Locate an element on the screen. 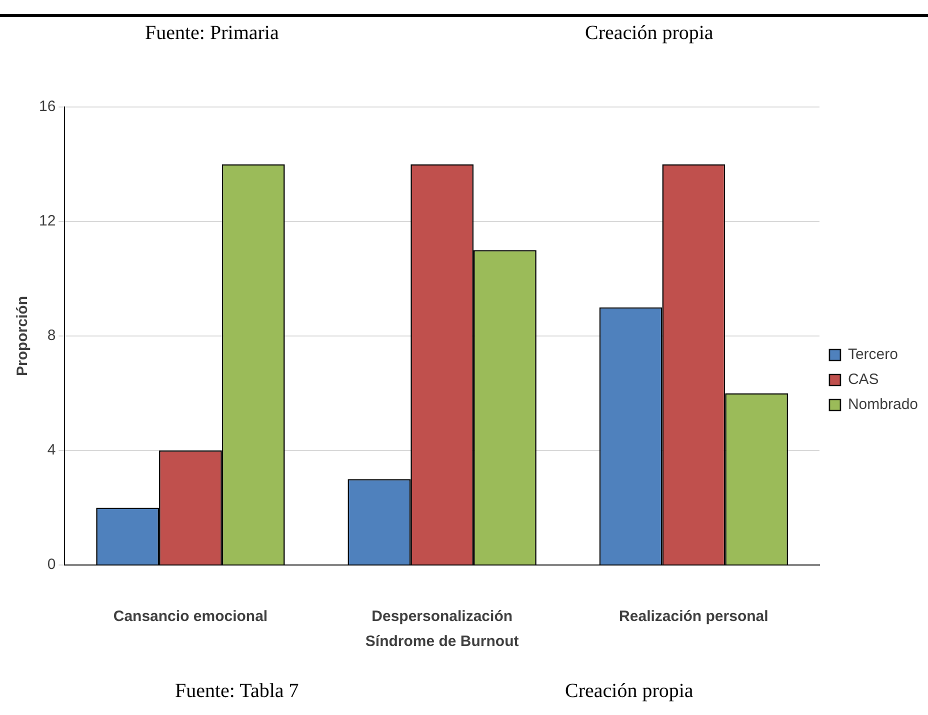 This screenshot has height=715, width=928. y-tick-label: 4 is located at coordinates (51, 450).